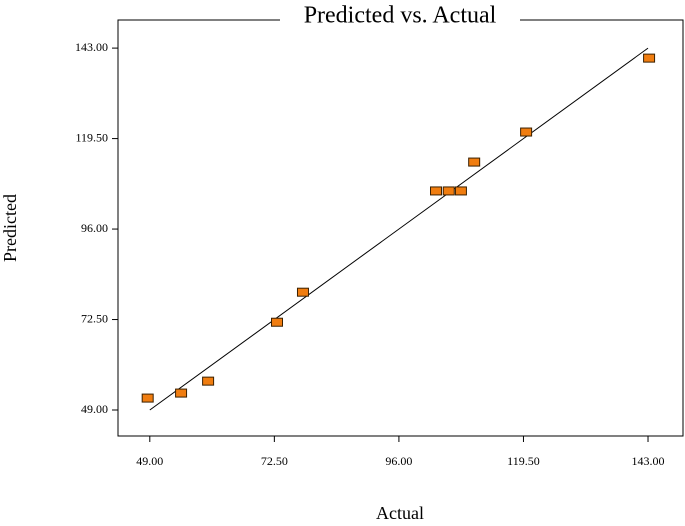  I want to click on x-tick-label: 72.50, so click(274, 461).